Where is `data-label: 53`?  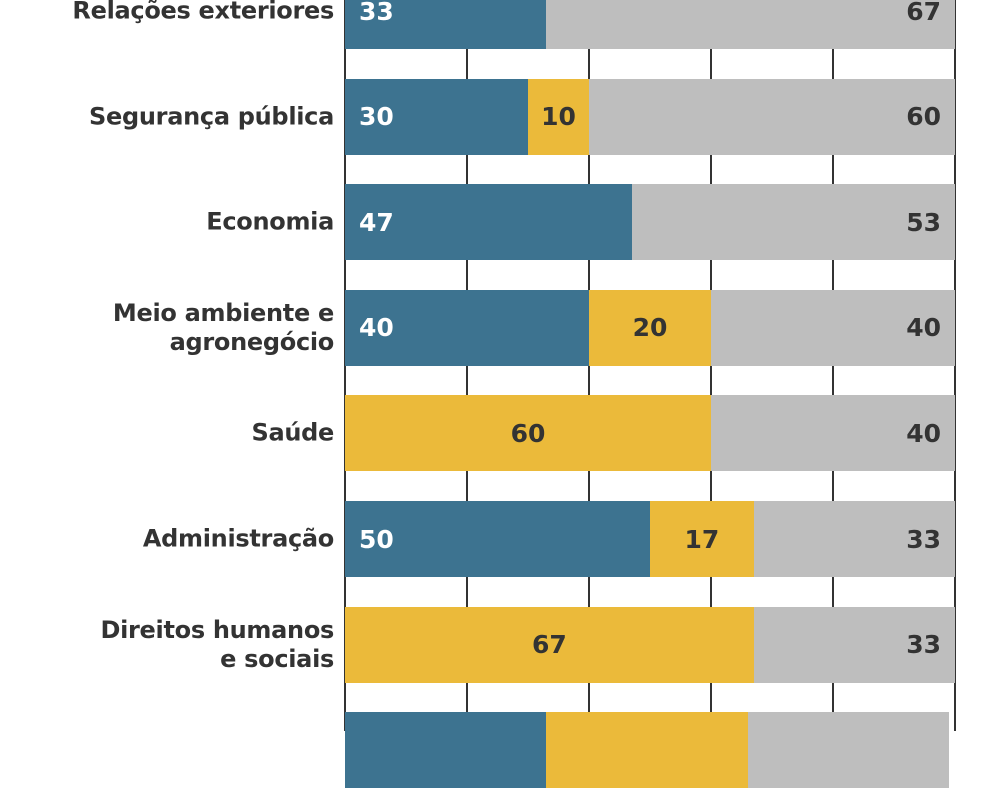
data-label: 53 is located at coordinates (923, 222).